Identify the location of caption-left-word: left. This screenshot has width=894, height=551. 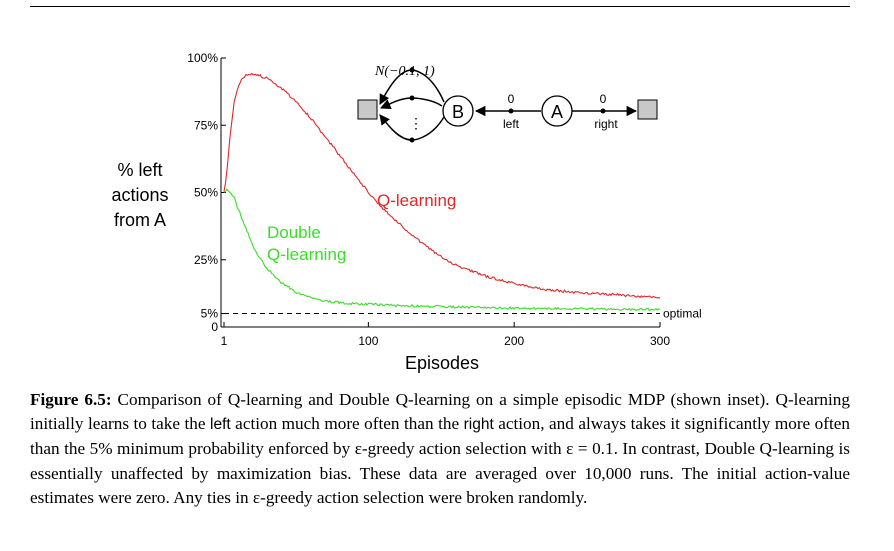
(220, 425).